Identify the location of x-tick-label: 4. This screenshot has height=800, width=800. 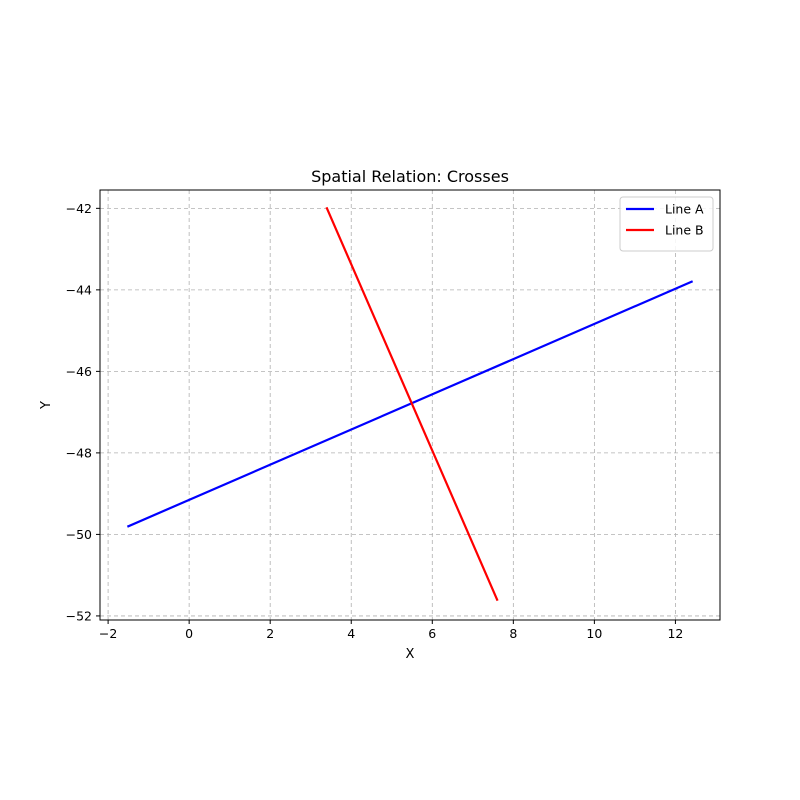
(351, 633).